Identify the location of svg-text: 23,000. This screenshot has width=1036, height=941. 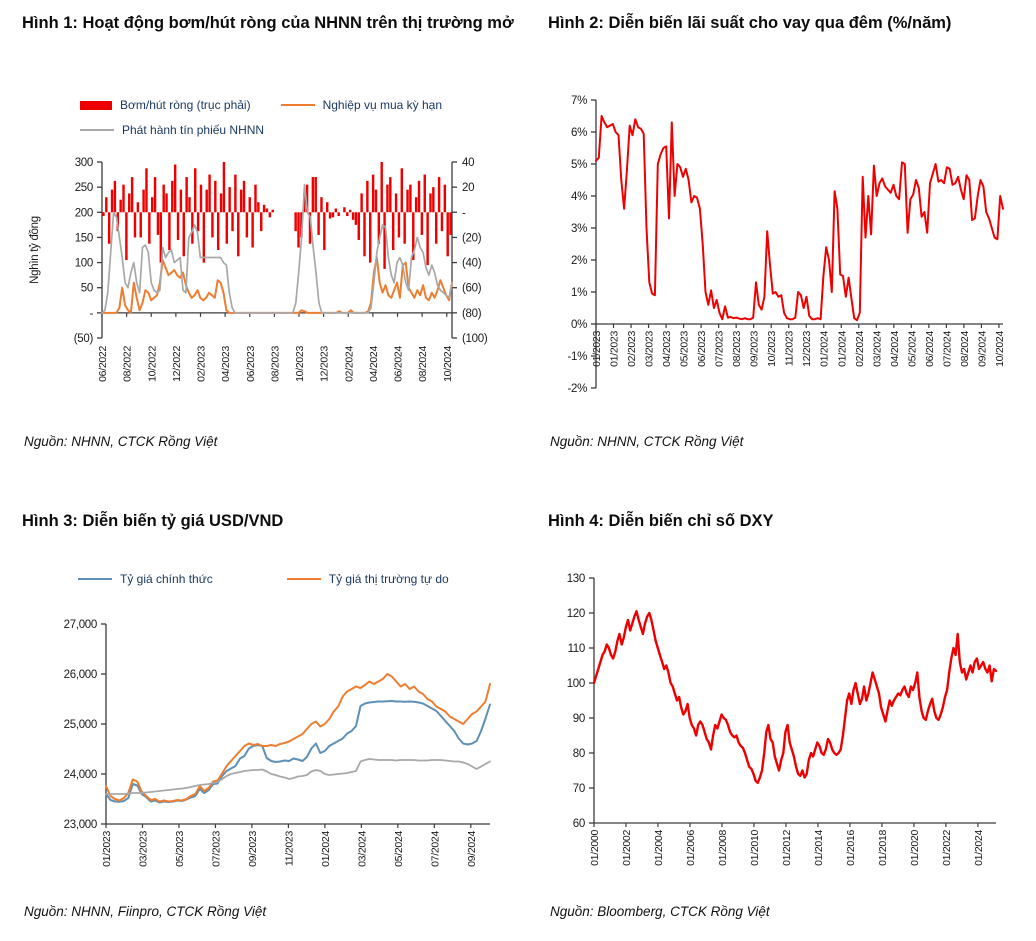
(80, 825).